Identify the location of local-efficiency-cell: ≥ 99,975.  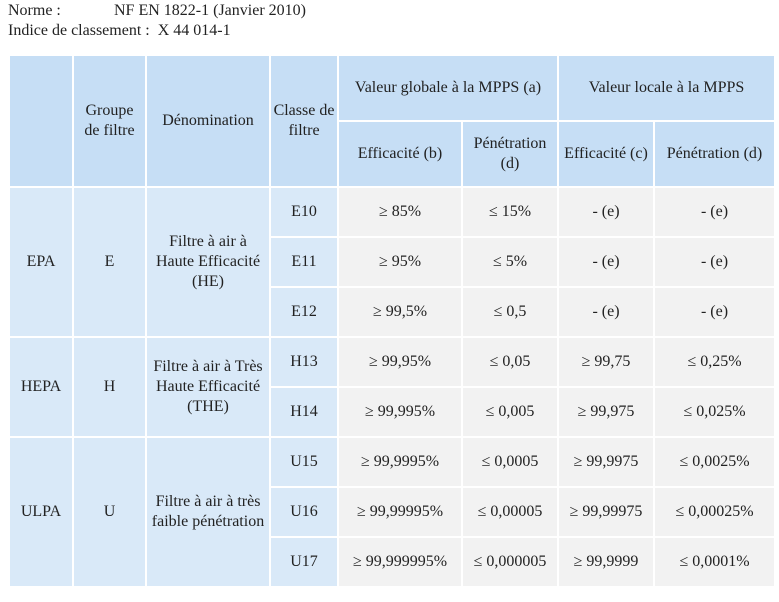
(606, 412).